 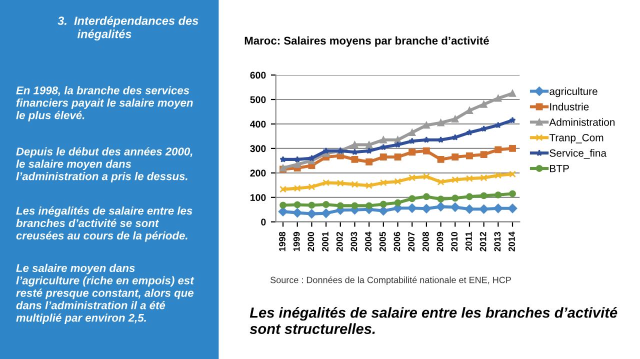 I want to click on legend-label: Tranp_Com, so click(x=576, y=139).